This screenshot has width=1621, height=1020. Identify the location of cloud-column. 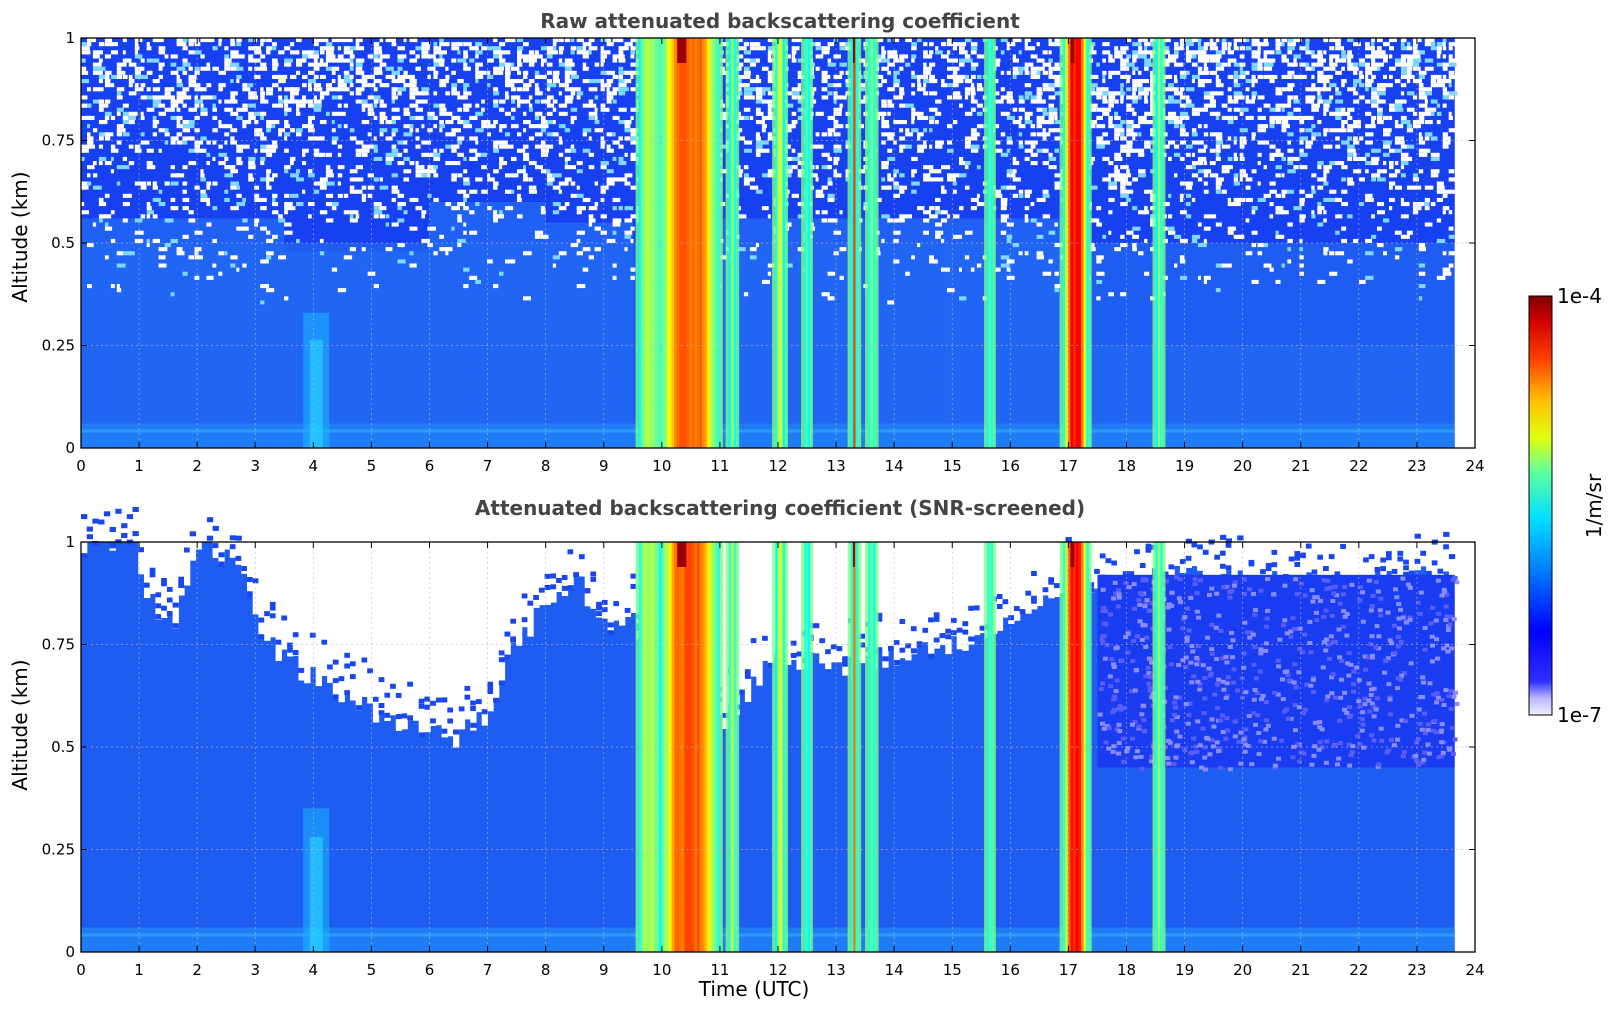
(805, 243).